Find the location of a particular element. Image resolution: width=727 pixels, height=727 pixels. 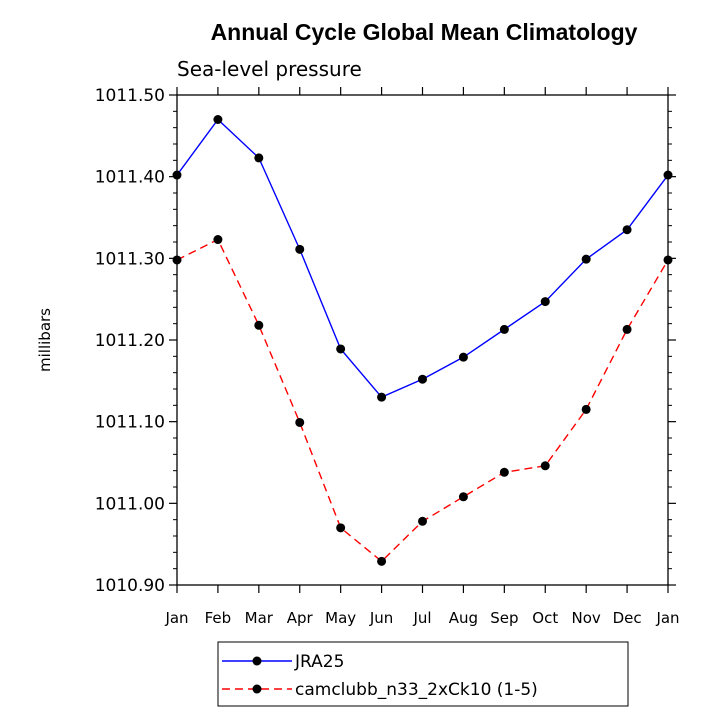

x-tick-label: Sep is located at coordinates (504, 618).